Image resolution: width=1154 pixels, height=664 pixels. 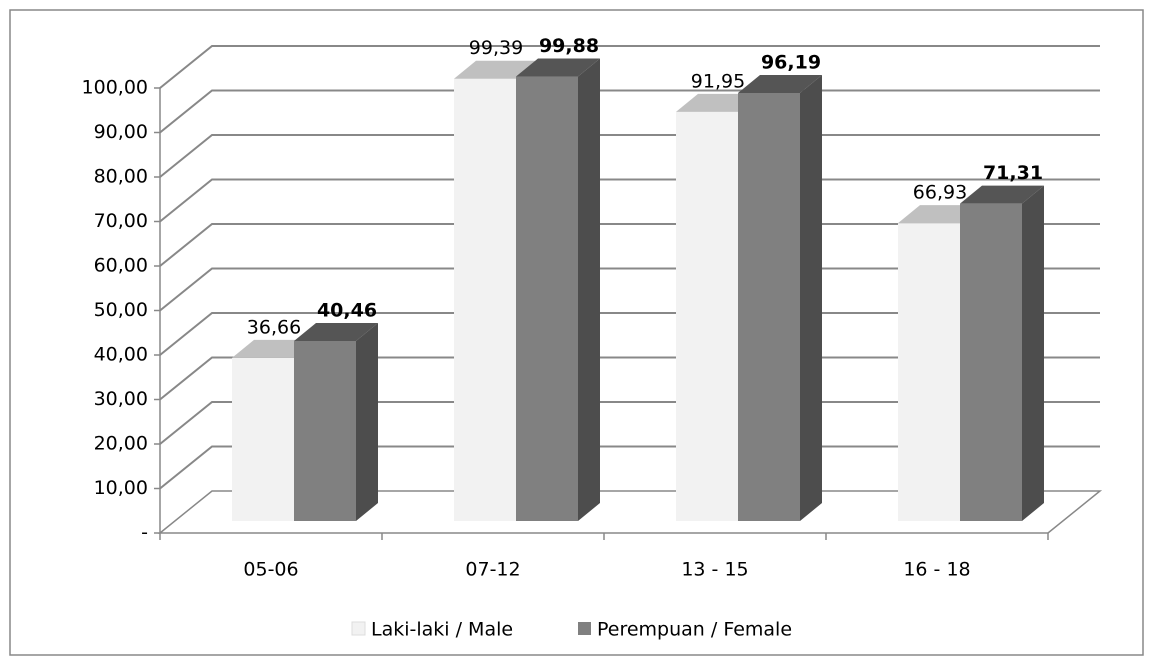 What do you see at coordinates (496, 48) in the screenshot?
I see `data-label: 99,39` at bounding box center [496, 48].